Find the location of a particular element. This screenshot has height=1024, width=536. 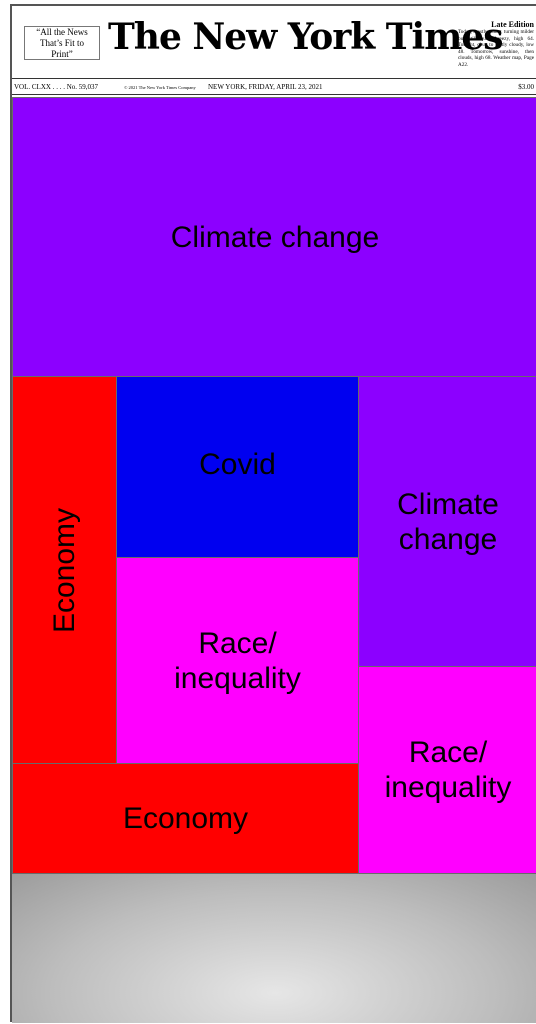

price: $3.00 is located at coordinates (526, 87).